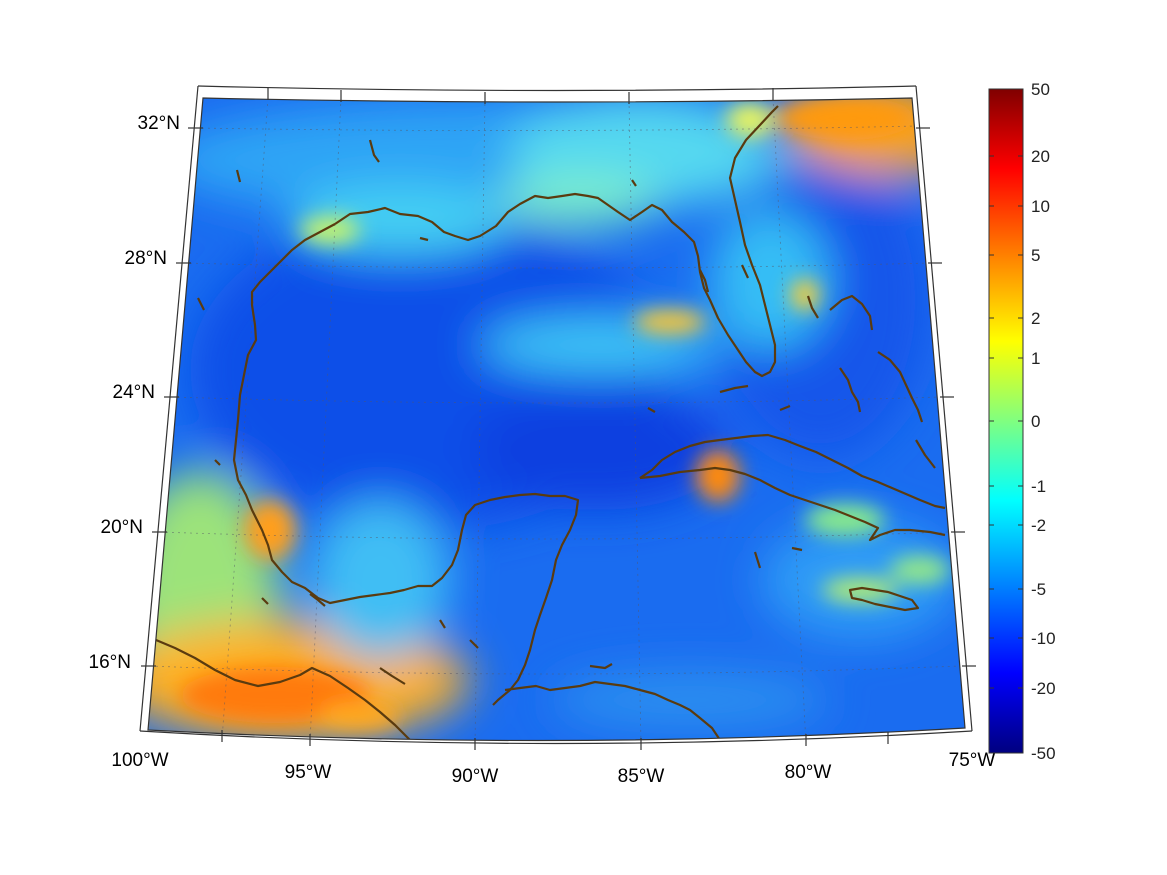 This screenshot has width=1167, height=875. What do you see at coordinates (808, 772) in the screenshot?
I see `lon-label: 80°W` at bounding box center [808, 772].